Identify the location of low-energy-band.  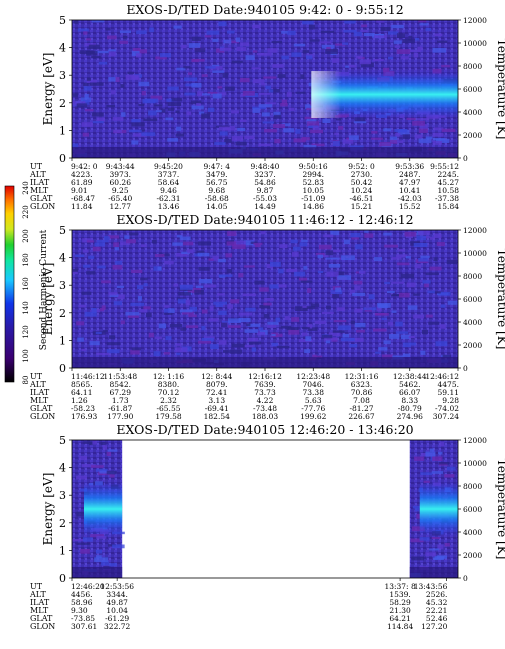
(97, 572).